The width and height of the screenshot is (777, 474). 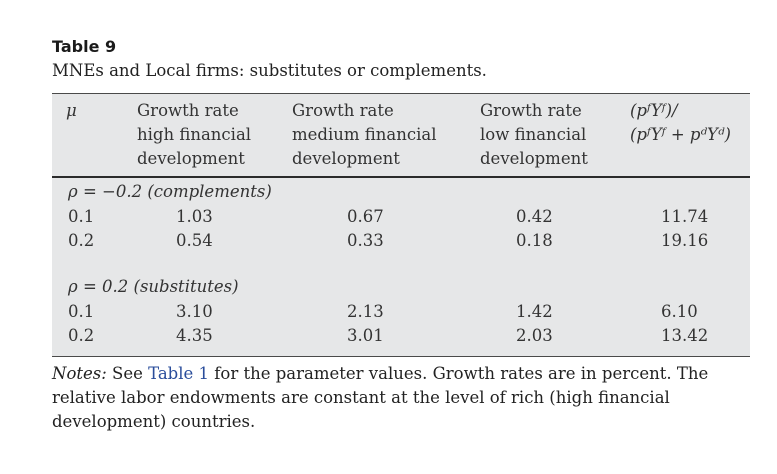 I want to click on table-row: 0.2 0.54 0.33 0.18 19.16, so click(x=401, y=243).